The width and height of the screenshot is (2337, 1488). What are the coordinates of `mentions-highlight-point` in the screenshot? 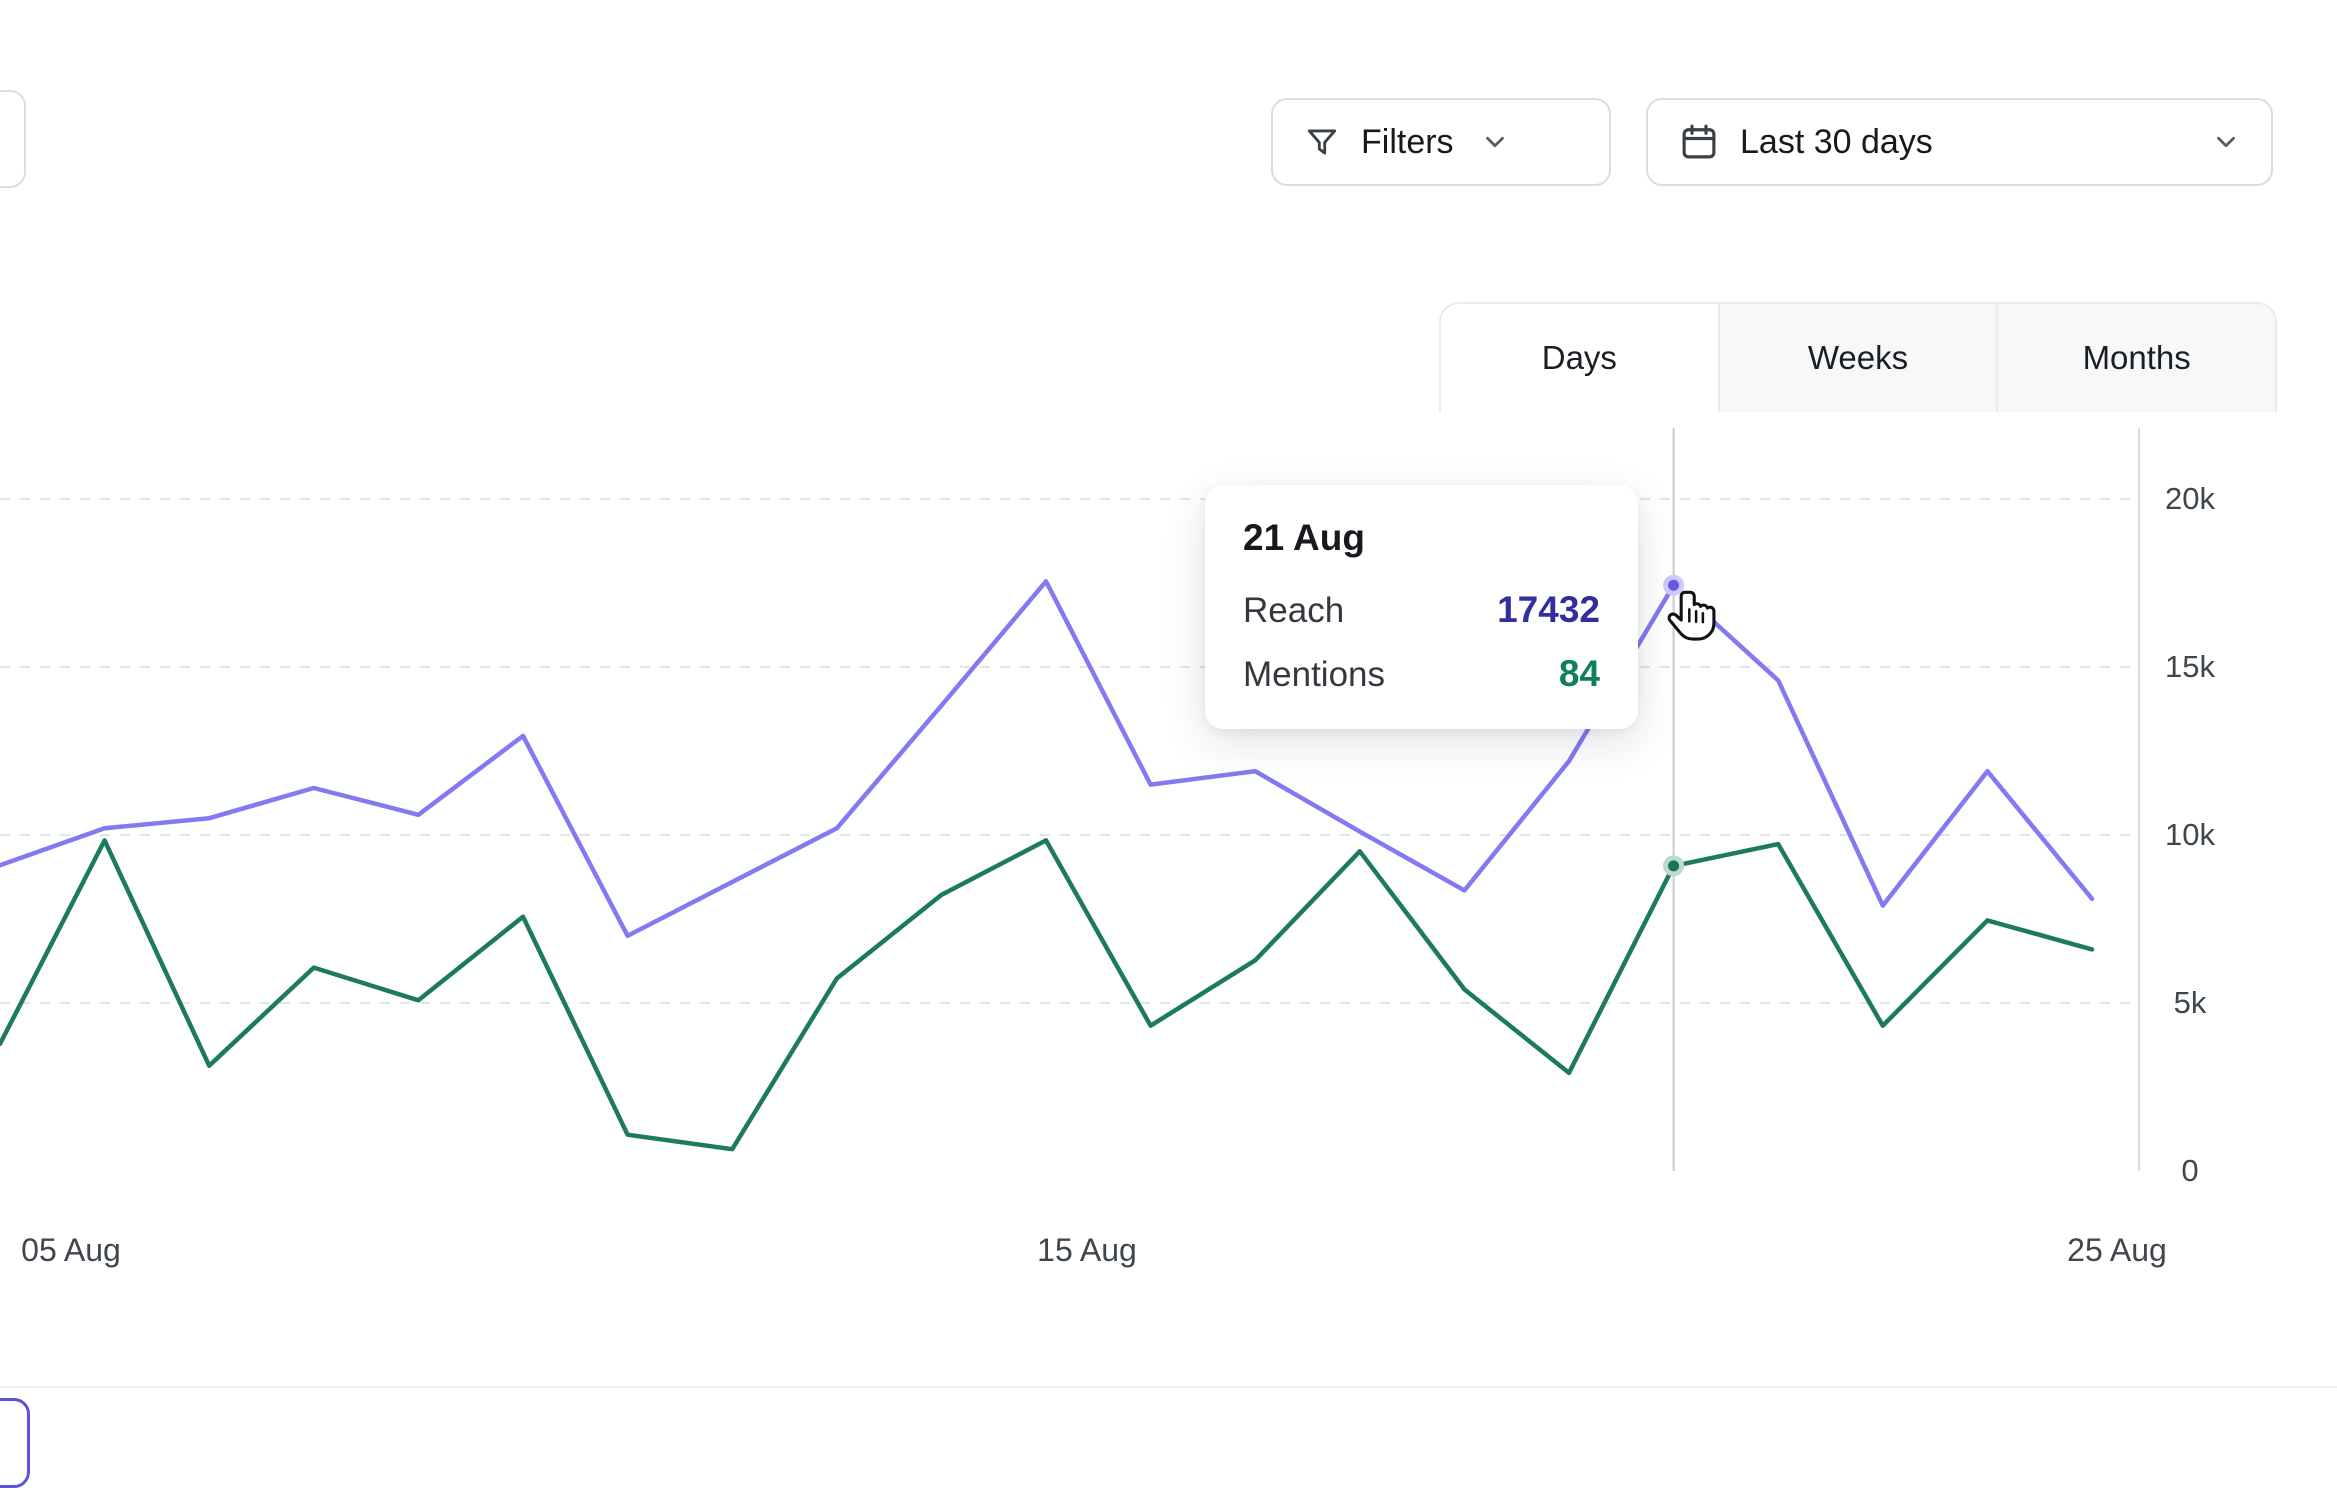 It's located at (1674, 866).